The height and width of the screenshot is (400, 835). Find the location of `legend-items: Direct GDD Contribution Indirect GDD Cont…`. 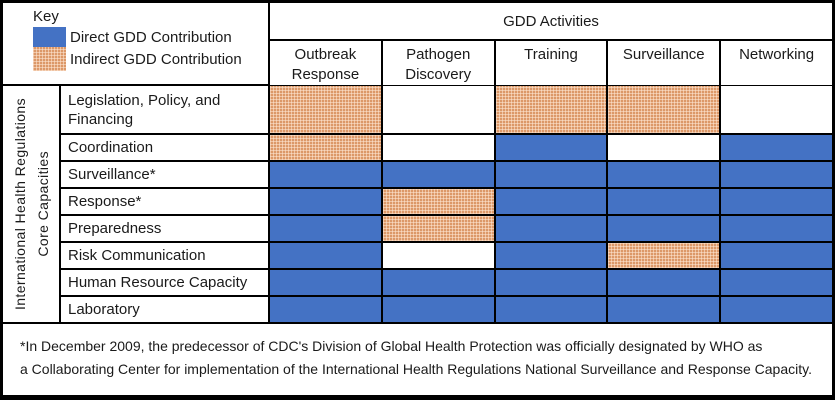

legend-items: Direct GDD Contribution Indirect GDD Cont… is located at coordinates (150, 49).